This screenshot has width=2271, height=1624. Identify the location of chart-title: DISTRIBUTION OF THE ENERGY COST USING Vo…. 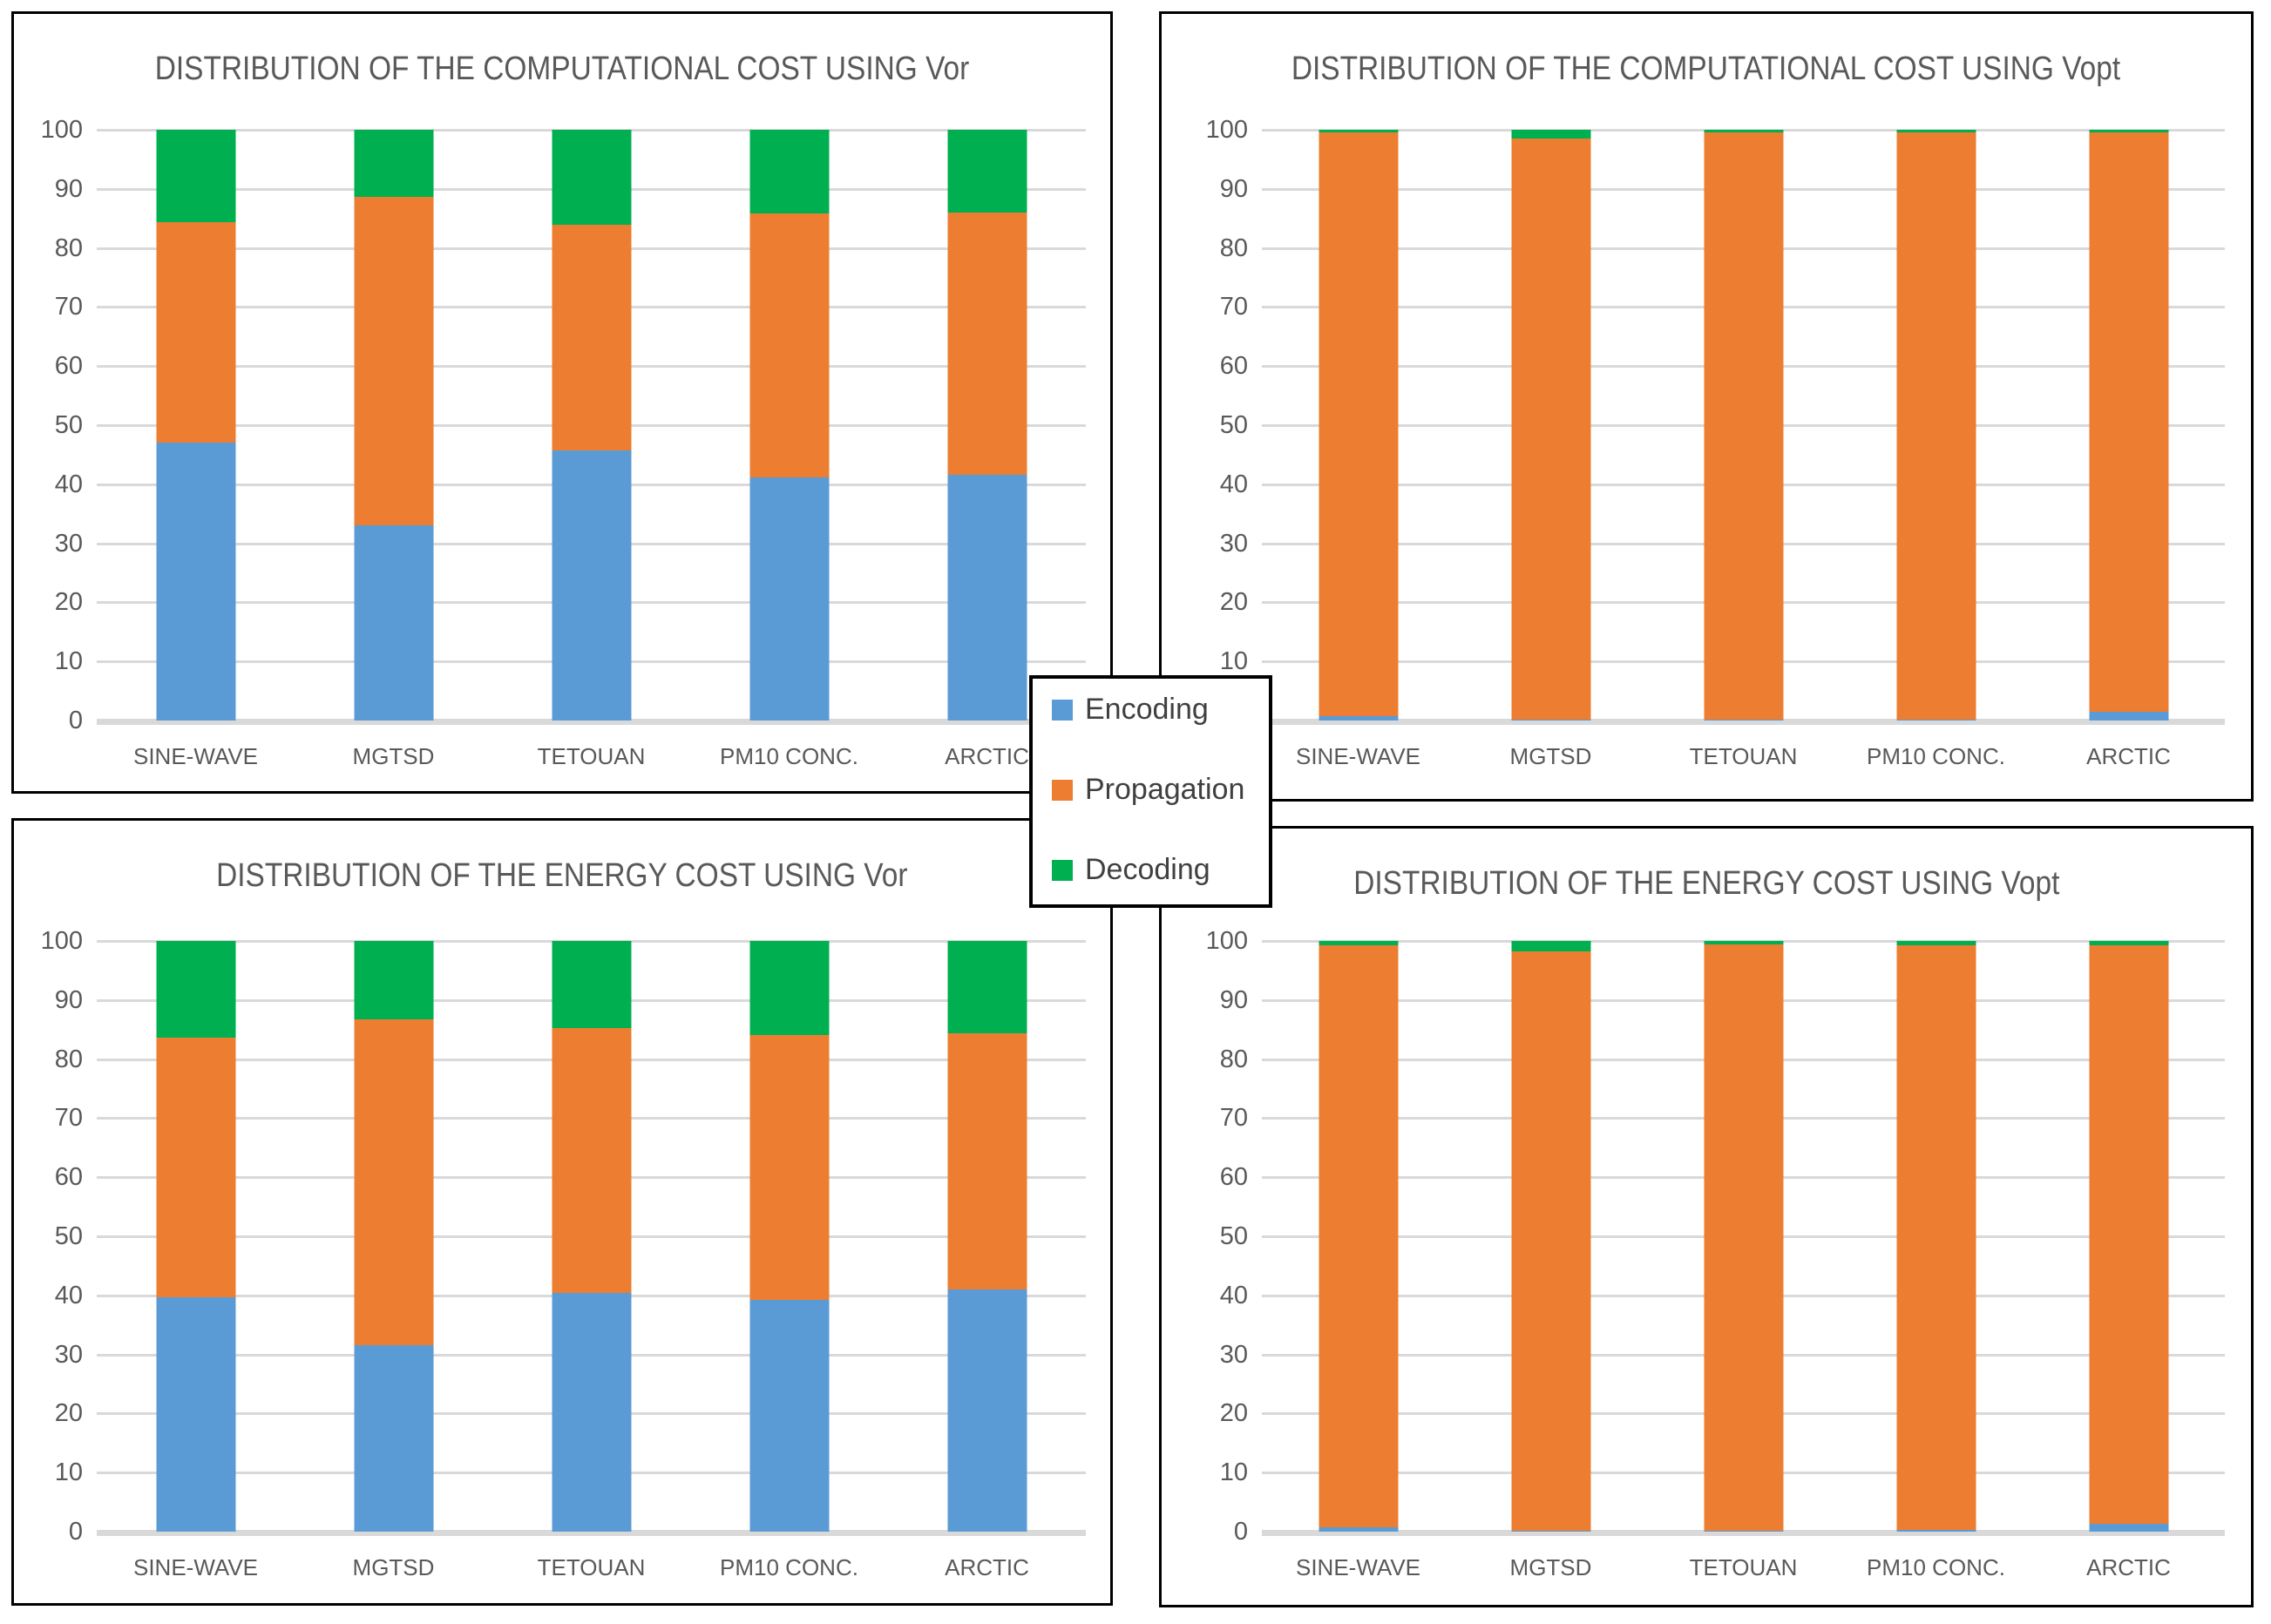
(1706, 883).